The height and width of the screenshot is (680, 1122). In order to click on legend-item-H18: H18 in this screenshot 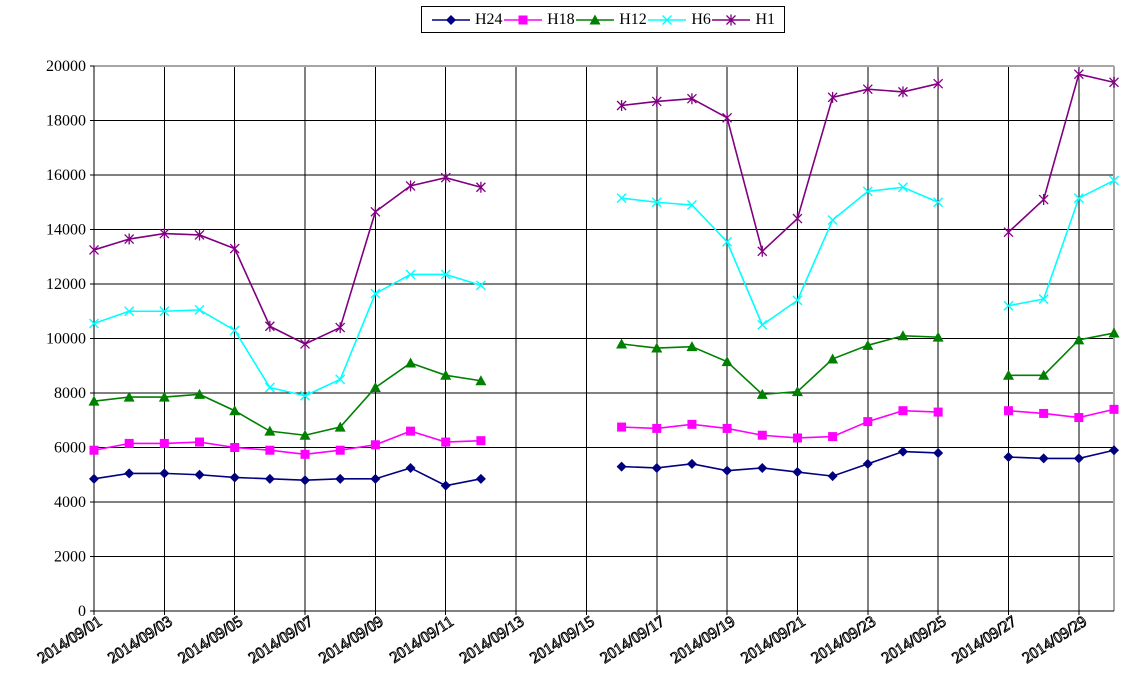, I will do `click(539, 19)`.